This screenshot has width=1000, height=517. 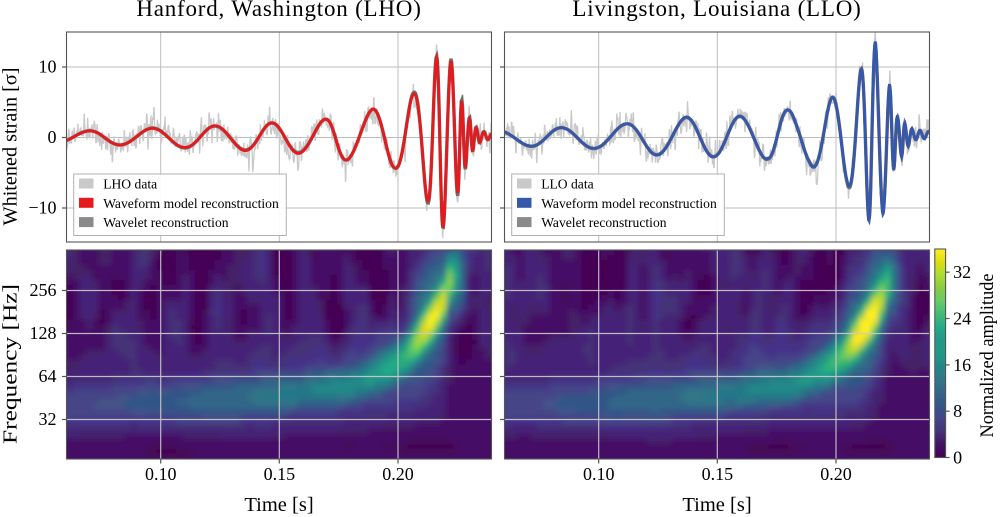 I want to click on svg-text: Normalized amplitude, so click(x=987, y=356).